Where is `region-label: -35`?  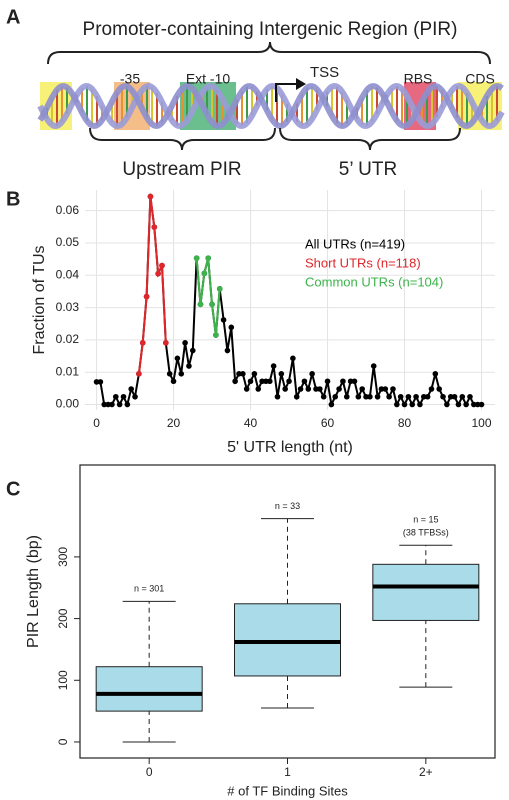
region-label: -35 is located at coordinates (130, 79).